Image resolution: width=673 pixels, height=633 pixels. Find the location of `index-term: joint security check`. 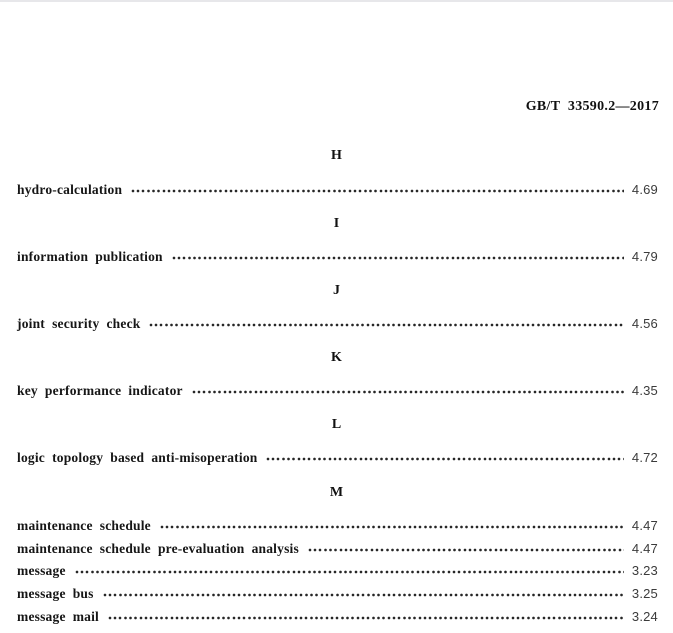

index-term: joint security check is located at coordinates (79, 323).